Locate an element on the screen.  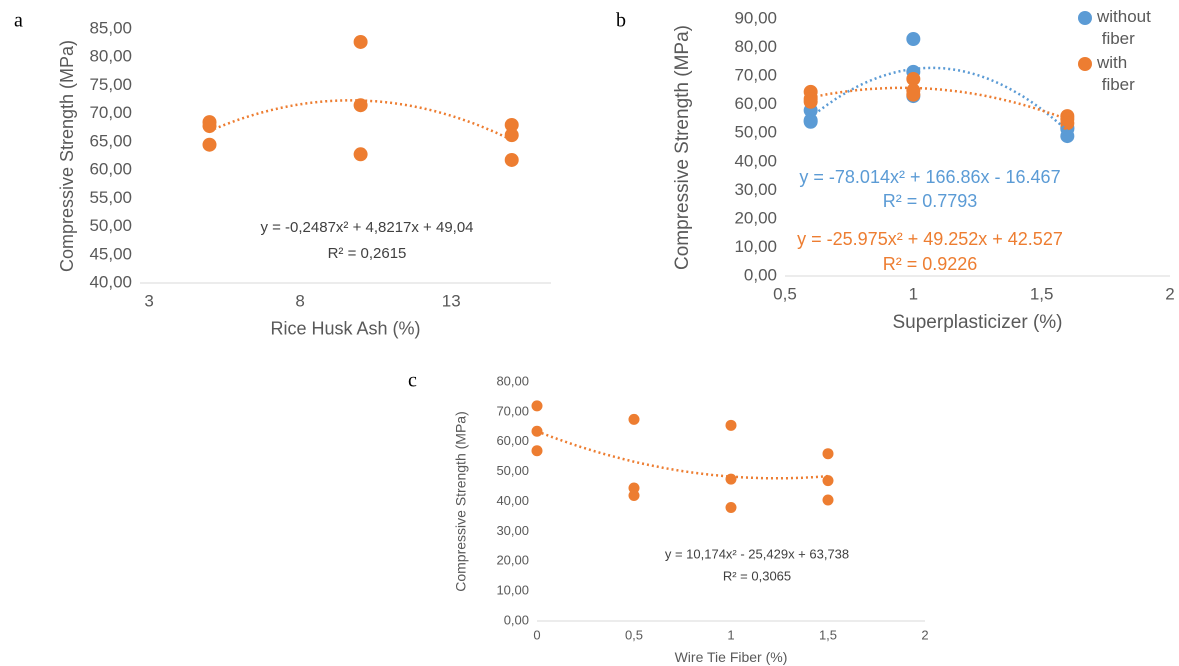
annotation: R² = 0,3065 is located at coordinates (757, 575).